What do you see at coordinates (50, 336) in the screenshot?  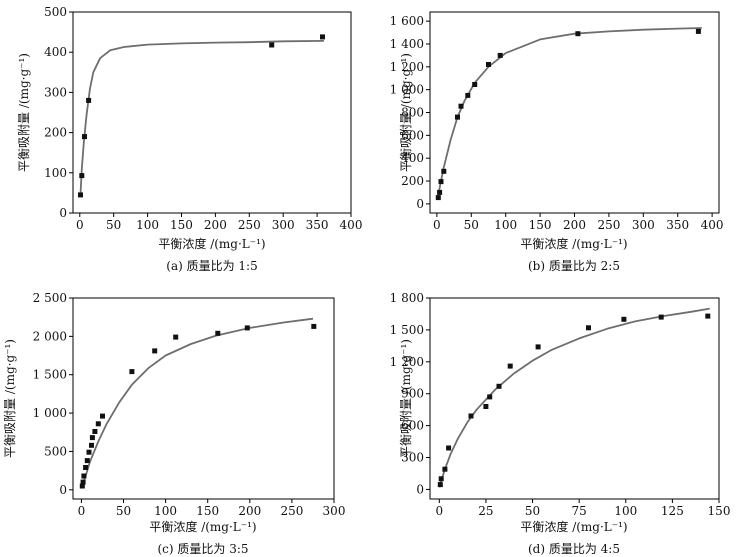 I see `y-tick-label: 2 000` at bounding box center [50, 336].